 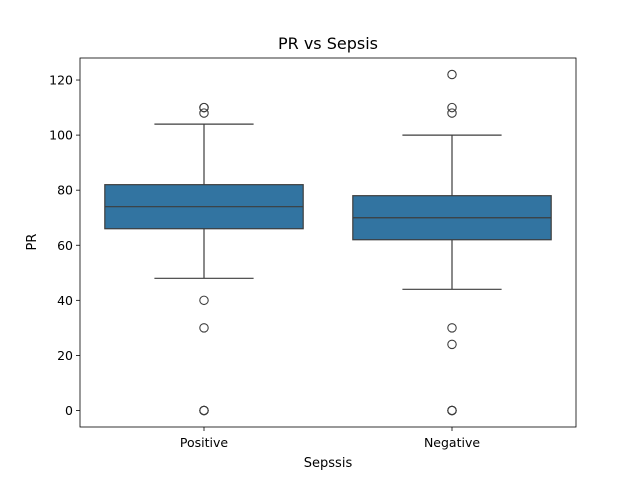 I want to click on y-axis-label: PR, so click(x=32, y=242).